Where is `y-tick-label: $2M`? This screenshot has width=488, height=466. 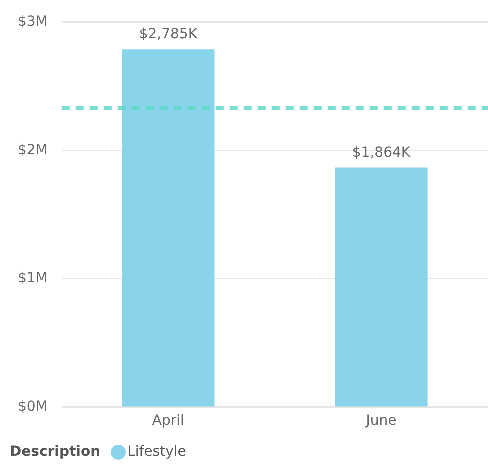 y-tick-label: $2M is located at coordinates (33, 150).